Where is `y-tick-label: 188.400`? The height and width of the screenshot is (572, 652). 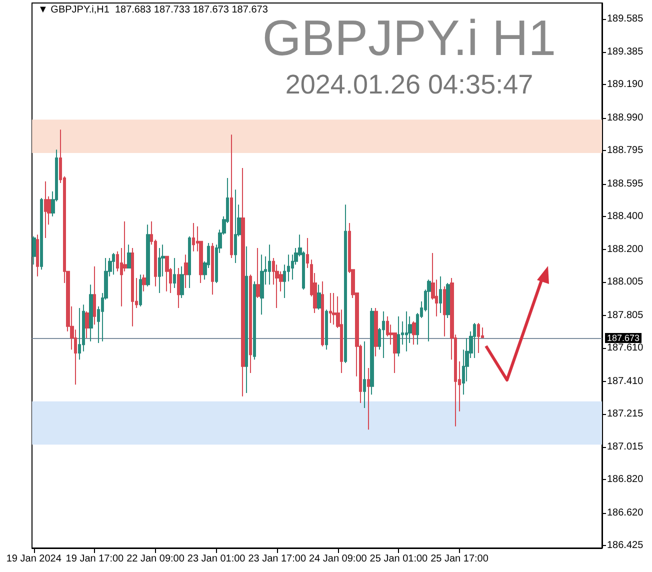 y-tick-label: 188.400 is located at coordinates (625, 216).